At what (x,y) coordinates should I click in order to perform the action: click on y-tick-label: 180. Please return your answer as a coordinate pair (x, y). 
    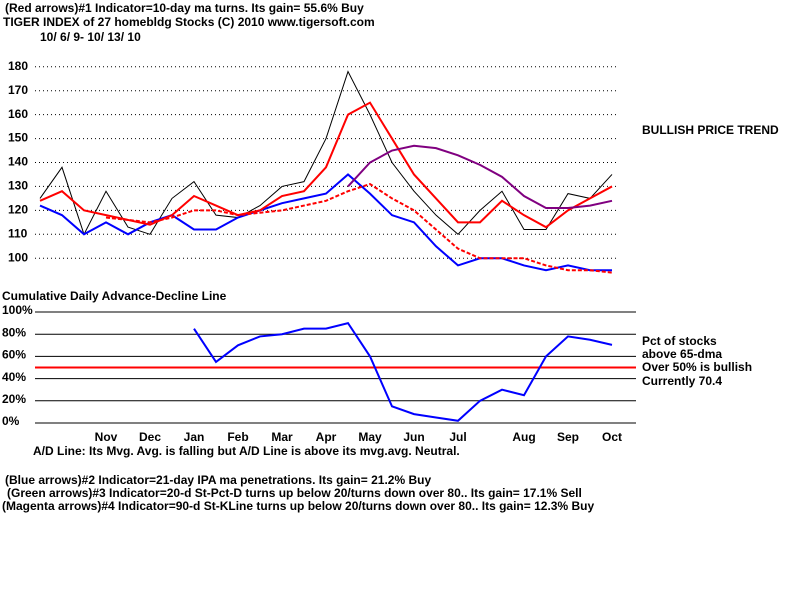
    Looking at the image, I should click on (18, 66).